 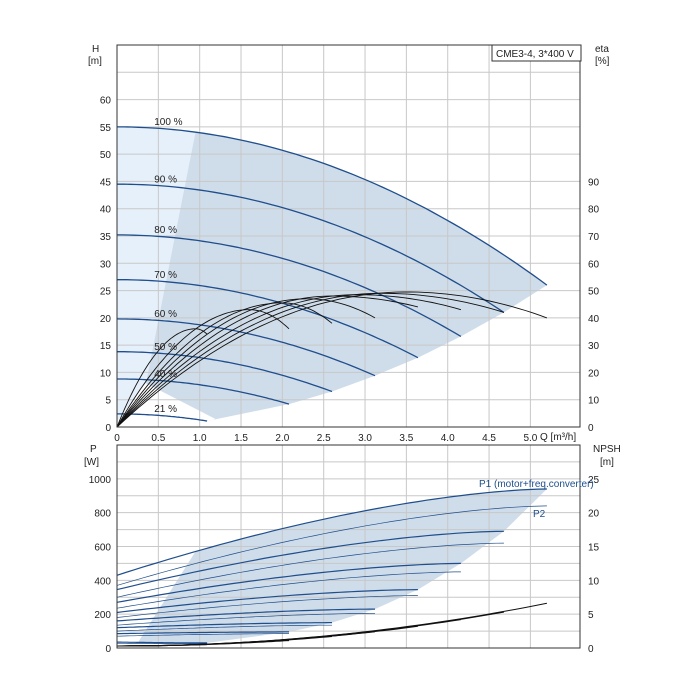 What do you see at coordinates (106, 101) in the screenshot?
I see `head-tick-label: 60` at bounding box center [106, 101].